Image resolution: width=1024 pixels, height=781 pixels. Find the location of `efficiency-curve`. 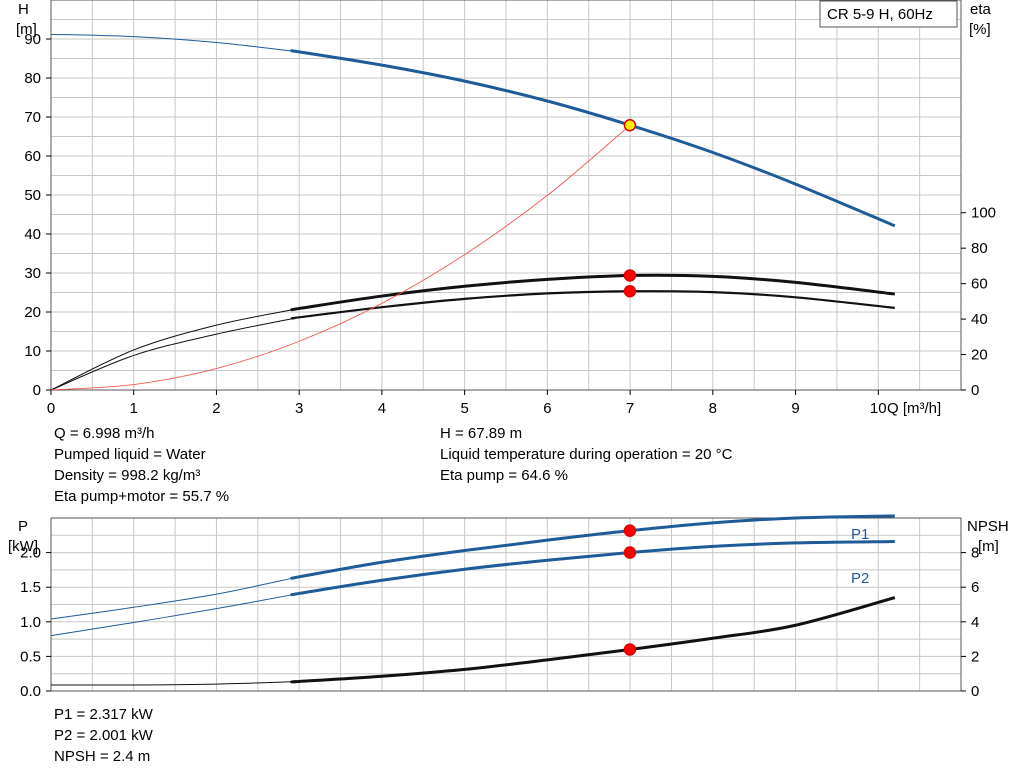

efficiency-curve is located at coordinates (592, 292).